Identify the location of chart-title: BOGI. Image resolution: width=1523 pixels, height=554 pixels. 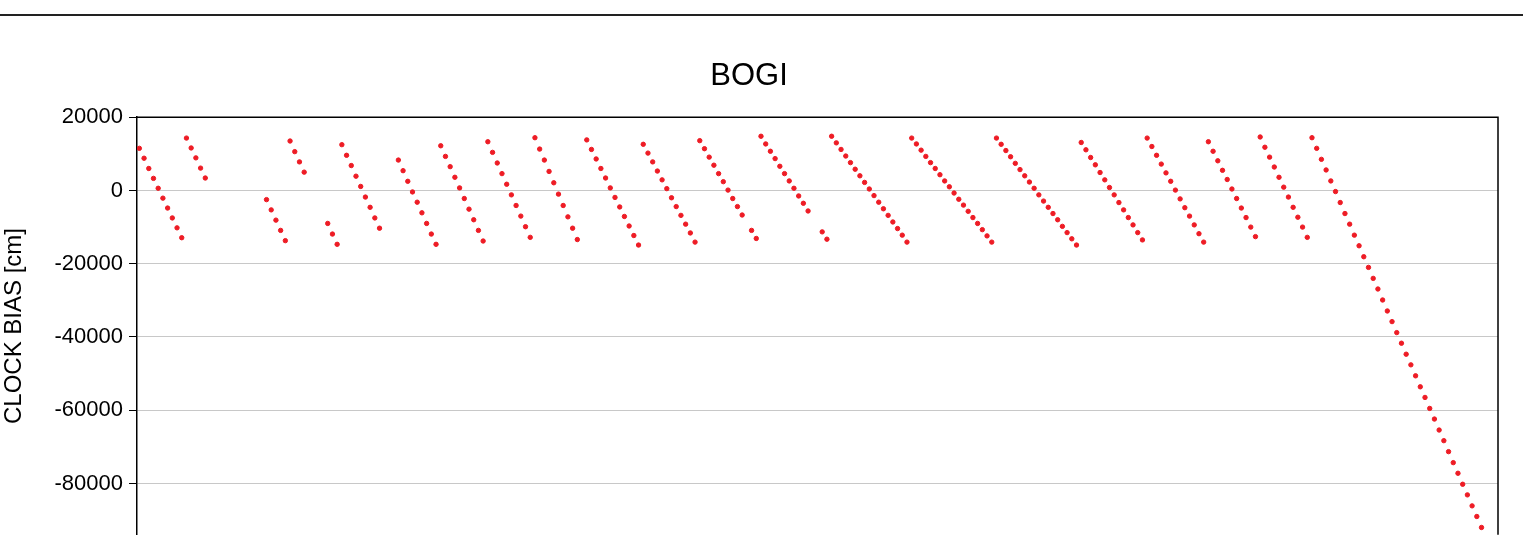
(749, 75).